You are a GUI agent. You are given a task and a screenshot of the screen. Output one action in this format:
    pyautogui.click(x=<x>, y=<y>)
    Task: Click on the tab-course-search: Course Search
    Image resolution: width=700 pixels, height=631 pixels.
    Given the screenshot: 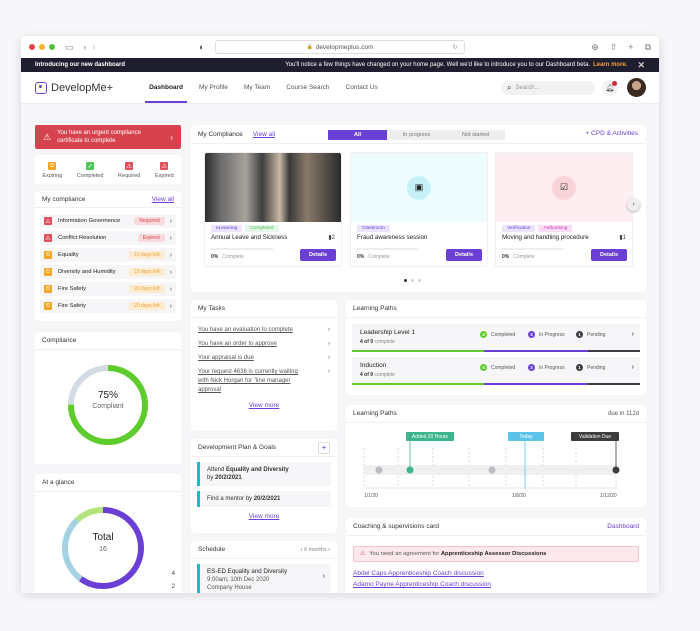 What is the action you would take?
    pyautogui.click(x=308, y=87)
    